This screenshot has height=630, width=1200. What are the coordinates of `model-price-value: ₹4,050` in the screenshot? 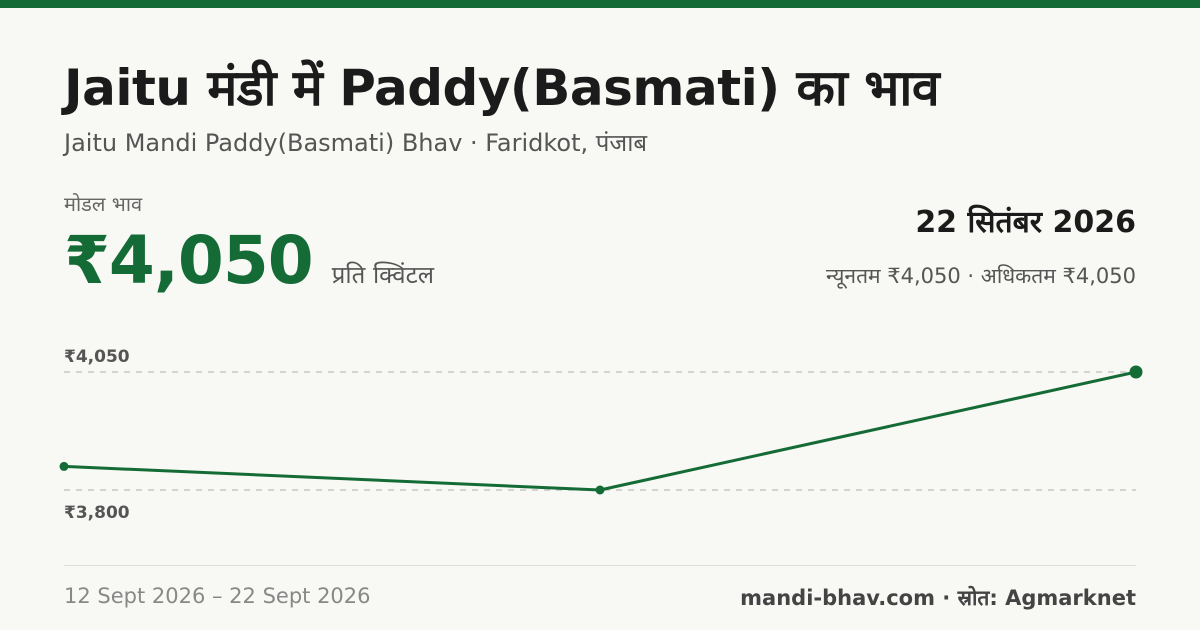 It's located at (189, 260).